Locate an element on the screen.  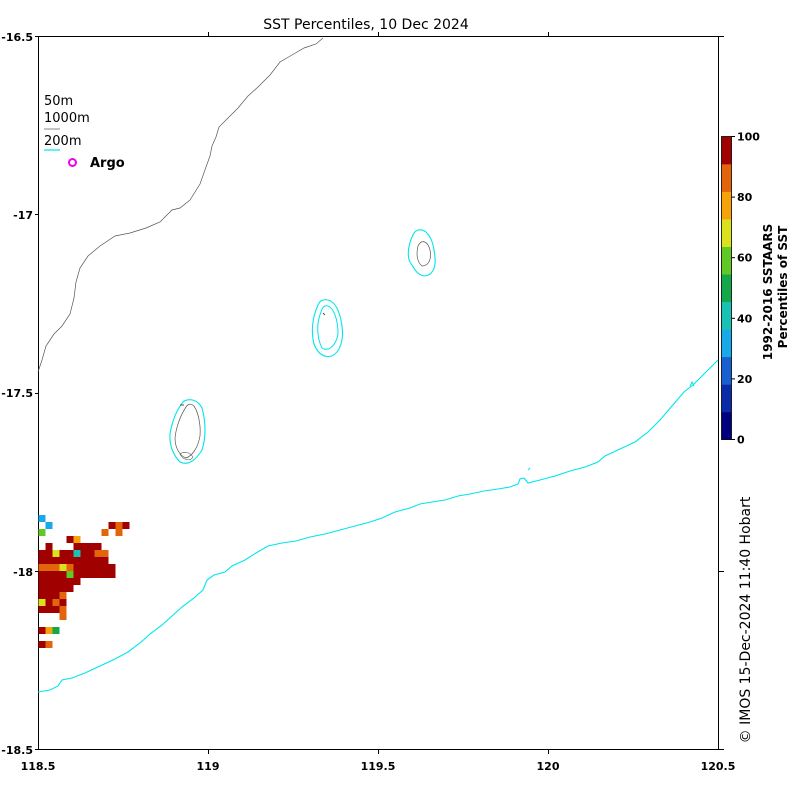
imos-credit: © IMOS 15-Dec-2024 11:40 Hobart is located at coordinates (746, 619).